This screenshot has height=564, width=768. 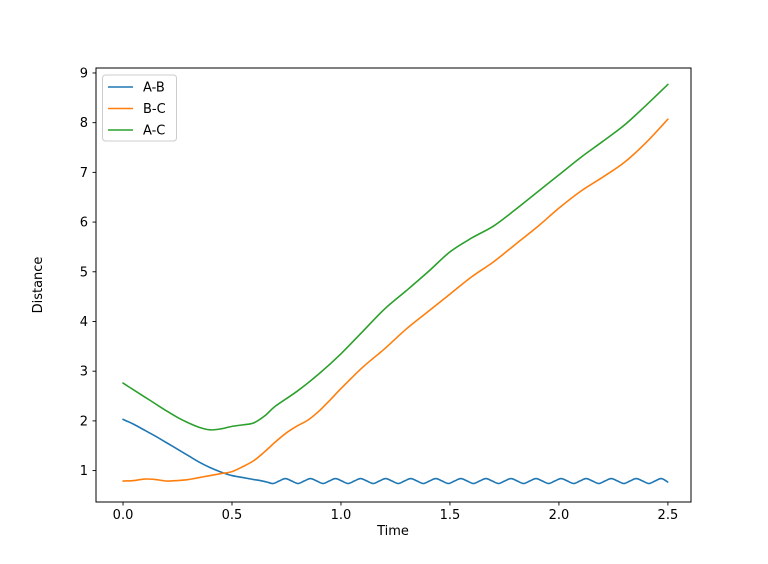 I want to click on legend-label-ab: A-B, so click(x=154, y=88).